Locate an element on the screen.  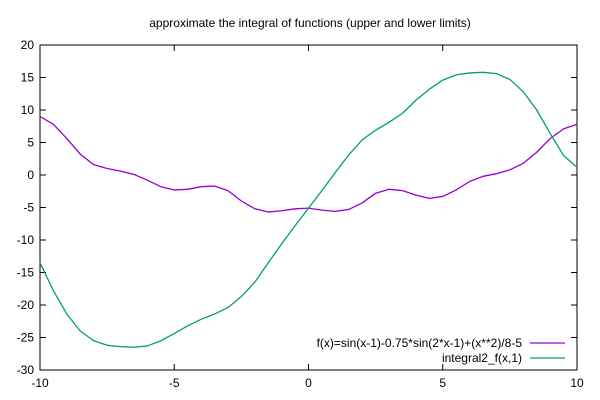
x-tick-label: -10 is located at coordinates (40, 383).